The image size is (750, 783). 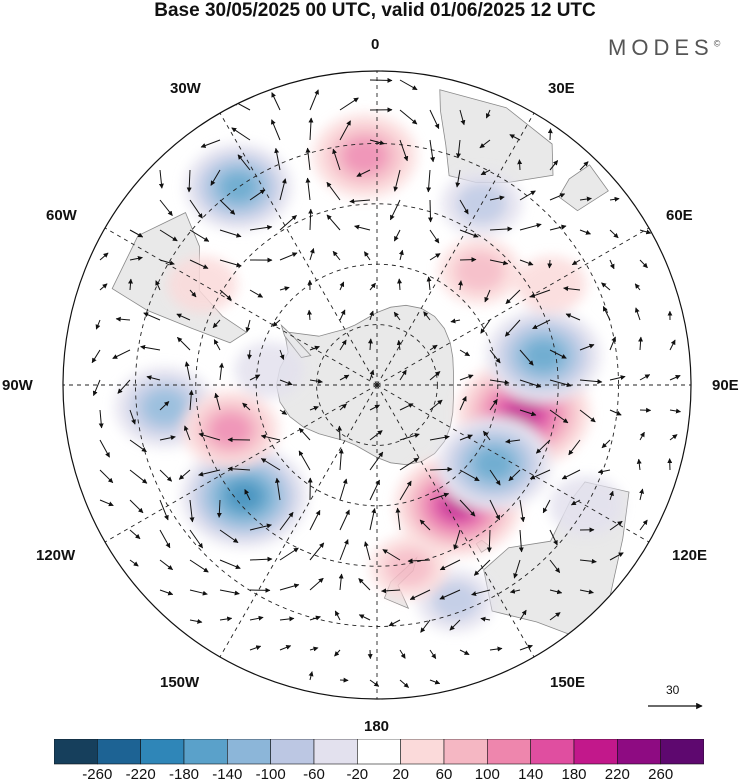 What do you see at coordinates (97, 774) in the screenshot?
I see `colorbar-tick-label: -260` at bounding box center [97, 774].